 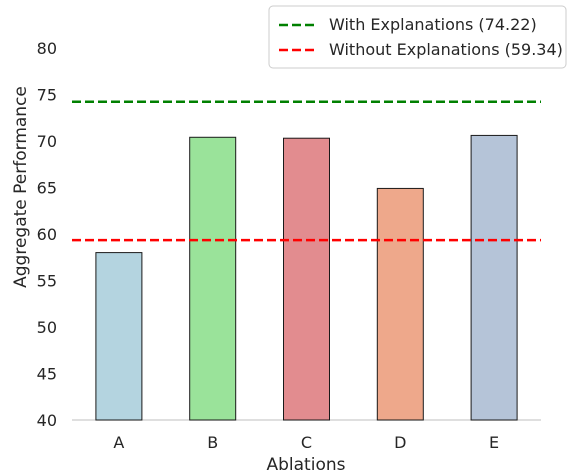 I want to click on legend-label-without-explanations: Without Explanations (59.34), so click(x=446, y=49).